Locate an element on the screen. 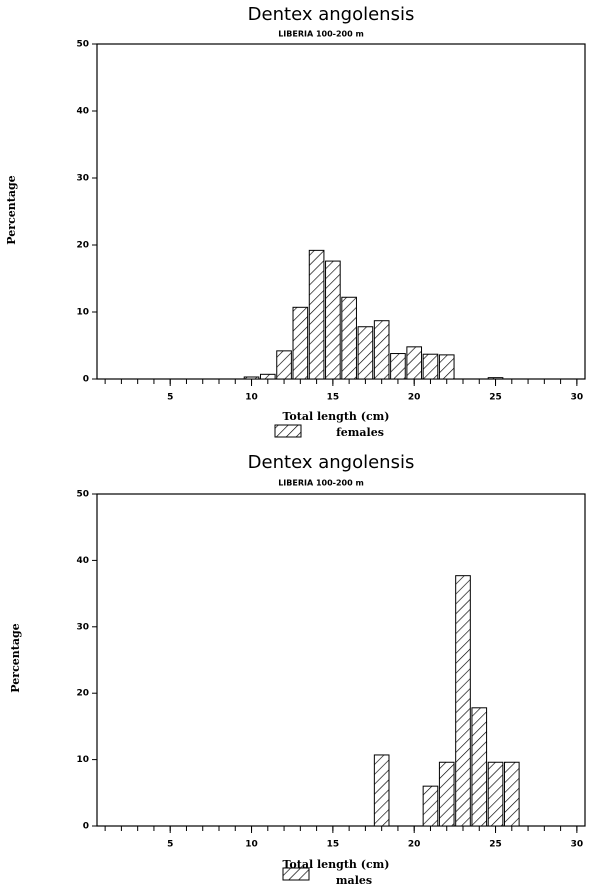 Image resolution: width=600 pixels, height=890 pixels. legend-label: males is located at coordinates (354, 880).